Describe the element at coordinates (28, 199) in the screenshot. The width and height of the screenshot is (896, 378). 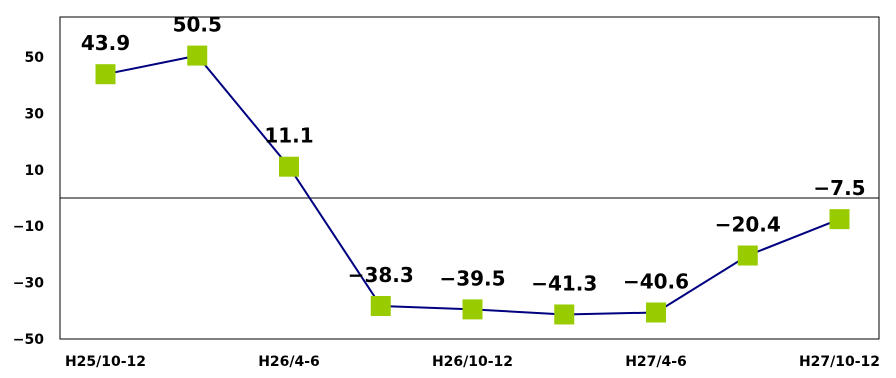
I see `y-axis-ticks: 50 30 10 −10 −30 −50` at that location.